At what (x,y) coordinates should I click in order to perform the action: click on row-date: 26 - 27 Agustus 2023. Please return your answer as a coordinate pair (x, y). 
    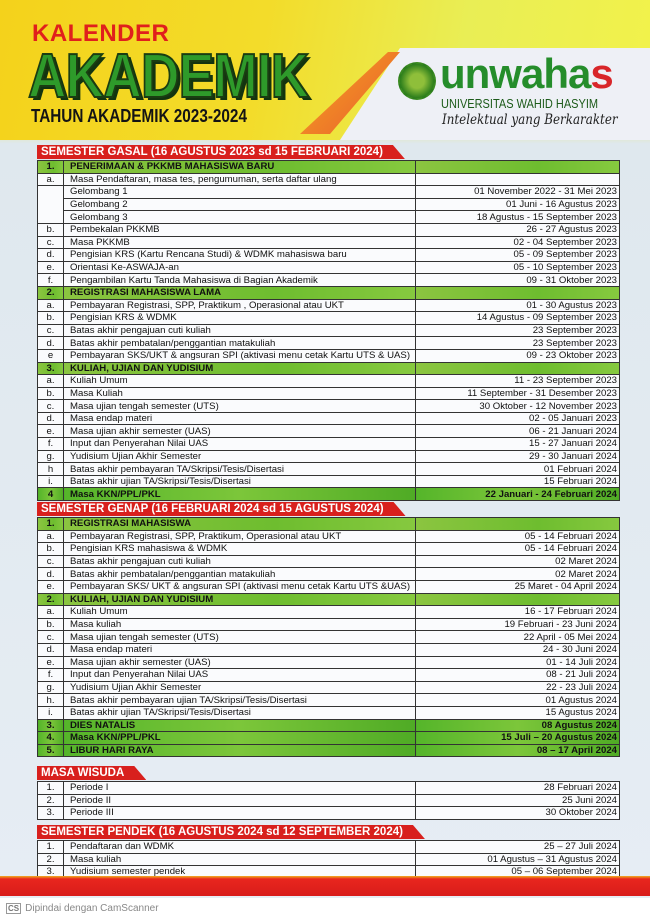
    Looking at the image, I should click on (517, 229).